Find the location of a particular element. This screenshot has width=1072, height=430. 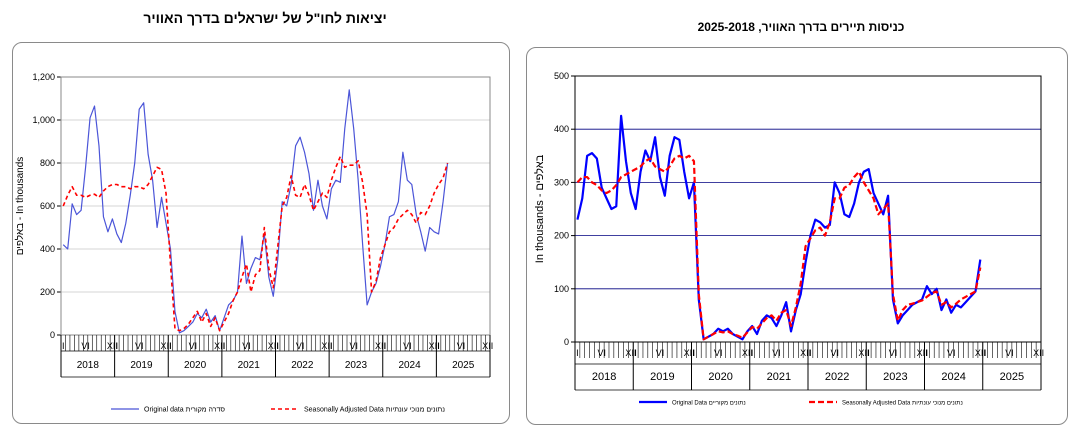

right-year-label: 2024 is located at coordinates (953, 377).